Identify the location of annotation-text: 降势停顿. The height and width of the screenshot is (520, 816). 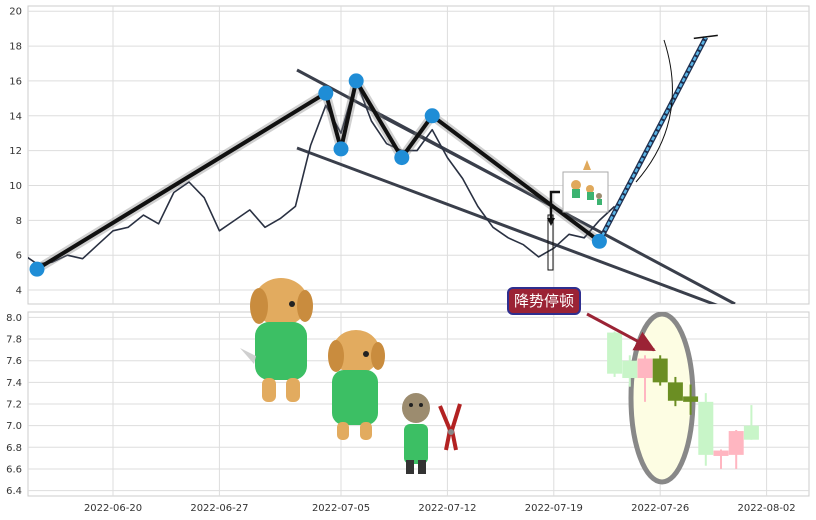
(544, 301).